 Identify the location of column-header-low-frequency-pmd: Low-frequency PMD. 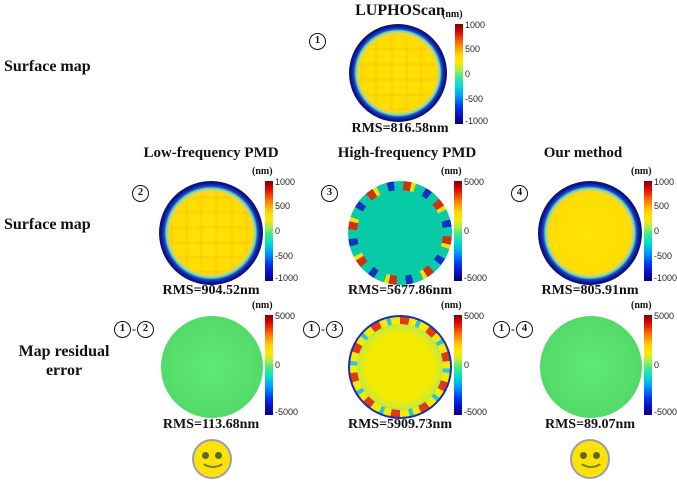
(211, 153).